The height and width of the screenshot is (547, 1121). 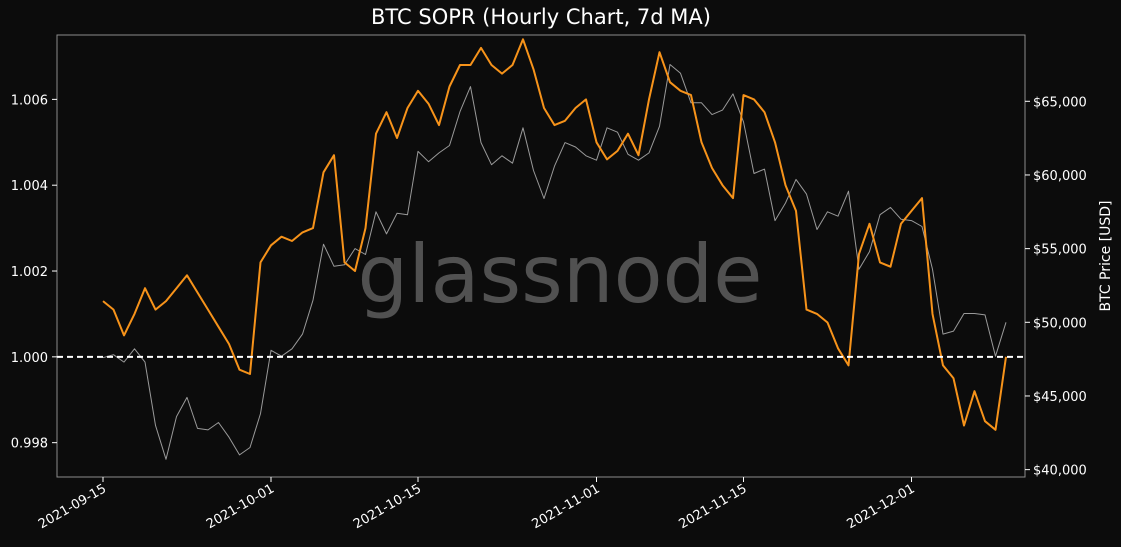 What do you see at coordinates (29, 444) in the screenshot?
I see `left-tick-label: 0.998` at bounding box center [29, 444].